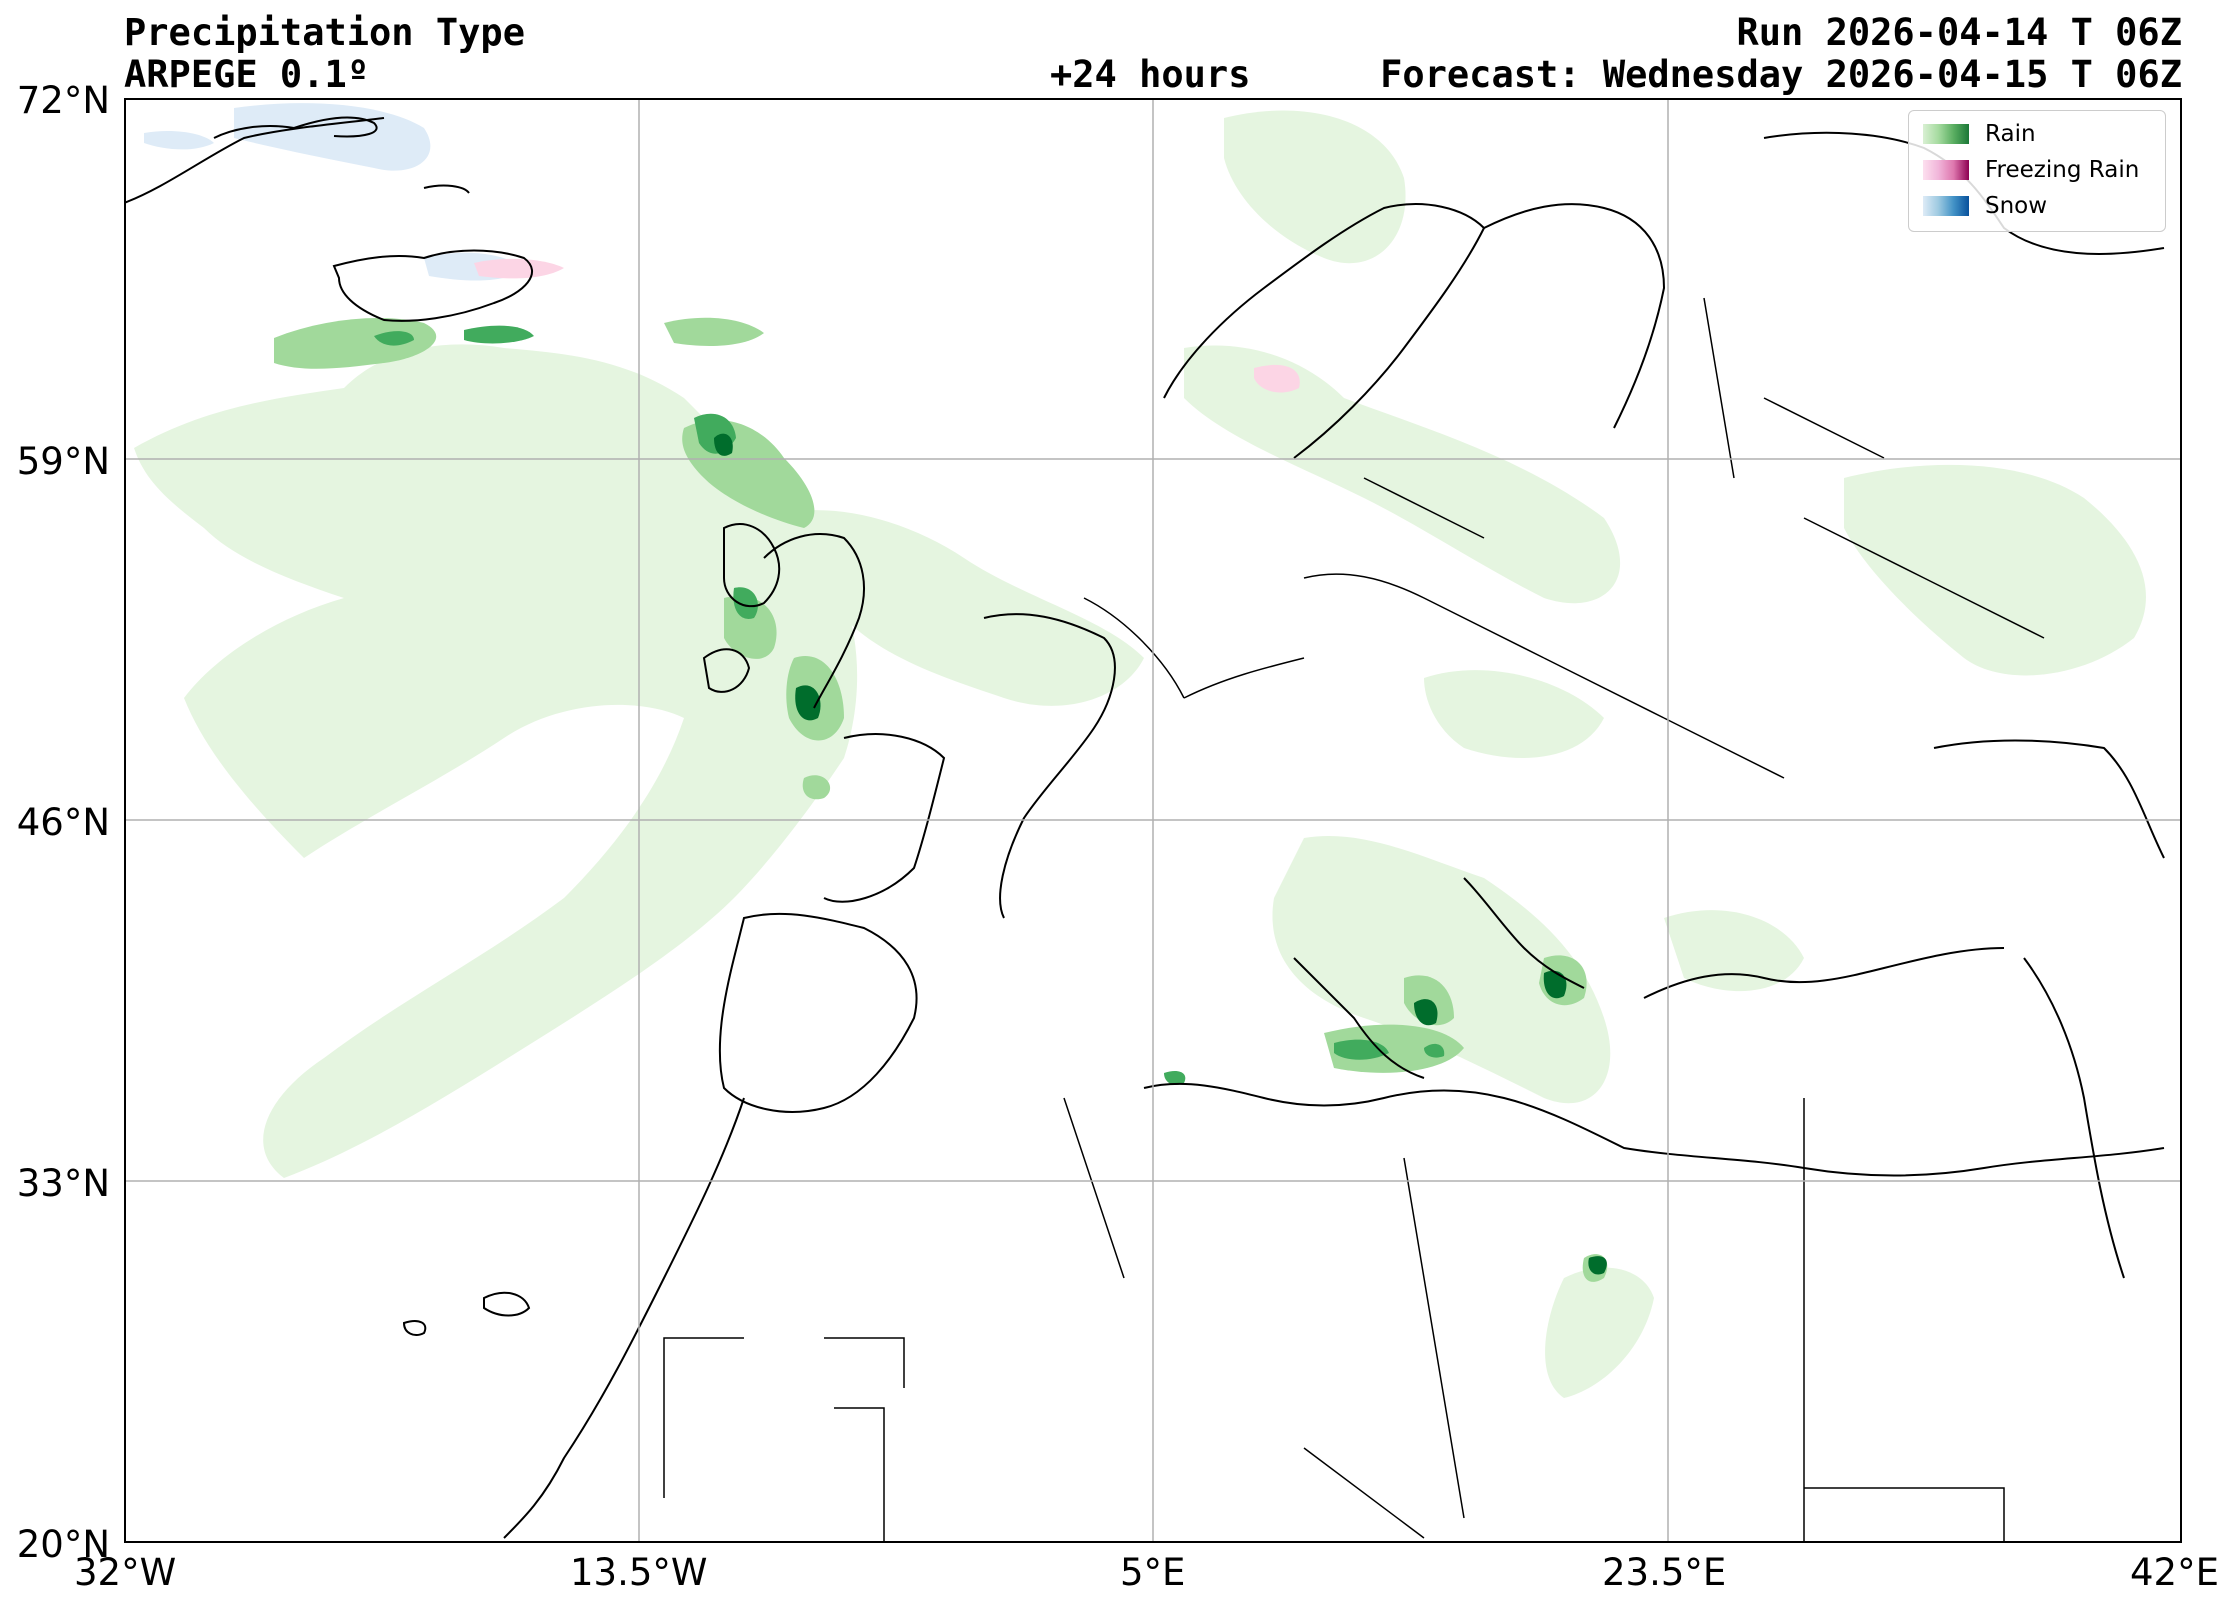 This screenshot has width=2233, height=1604. Describe the element at coordinates (2062, 170) in the screenshot. I see `legend-label-freezing-rain: Freezing Rain` at that location.